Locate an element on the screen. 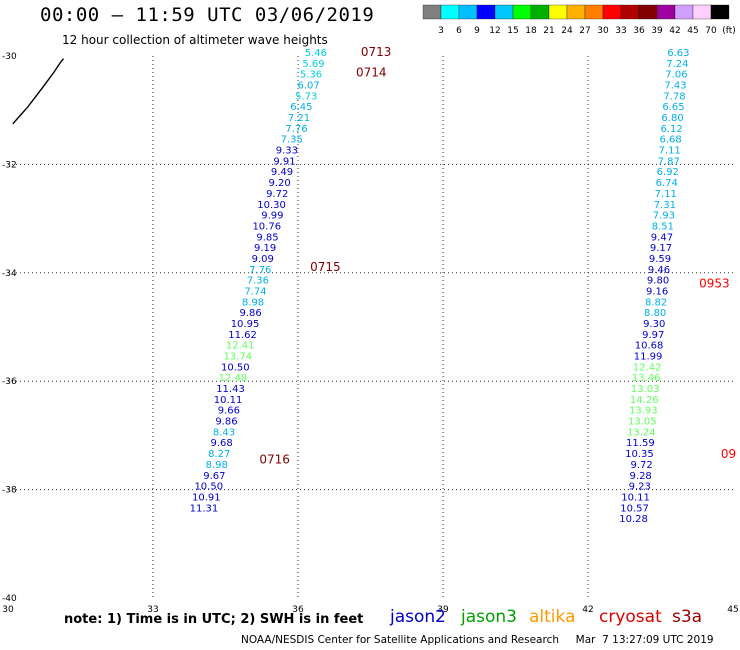  swh-value-label: 6.74 is located at coordinates (667, 183).